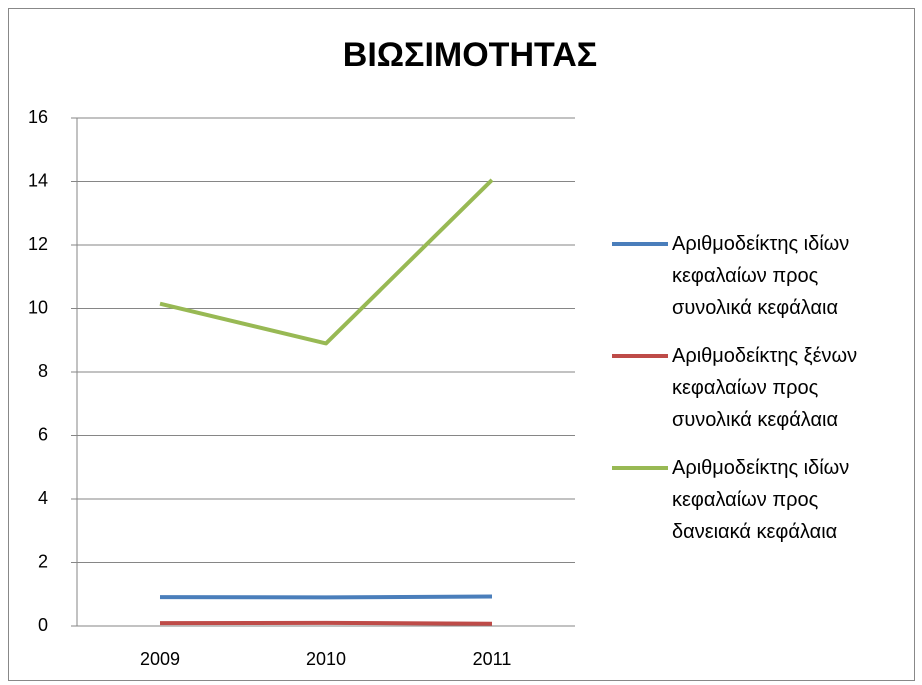  What do you see at coordinates (470, 55) in the screenshot?
I see `chart-title: ΒΙΩΣΙΜΟΤΗΤΑΣ` at bounding box center [470, 55].